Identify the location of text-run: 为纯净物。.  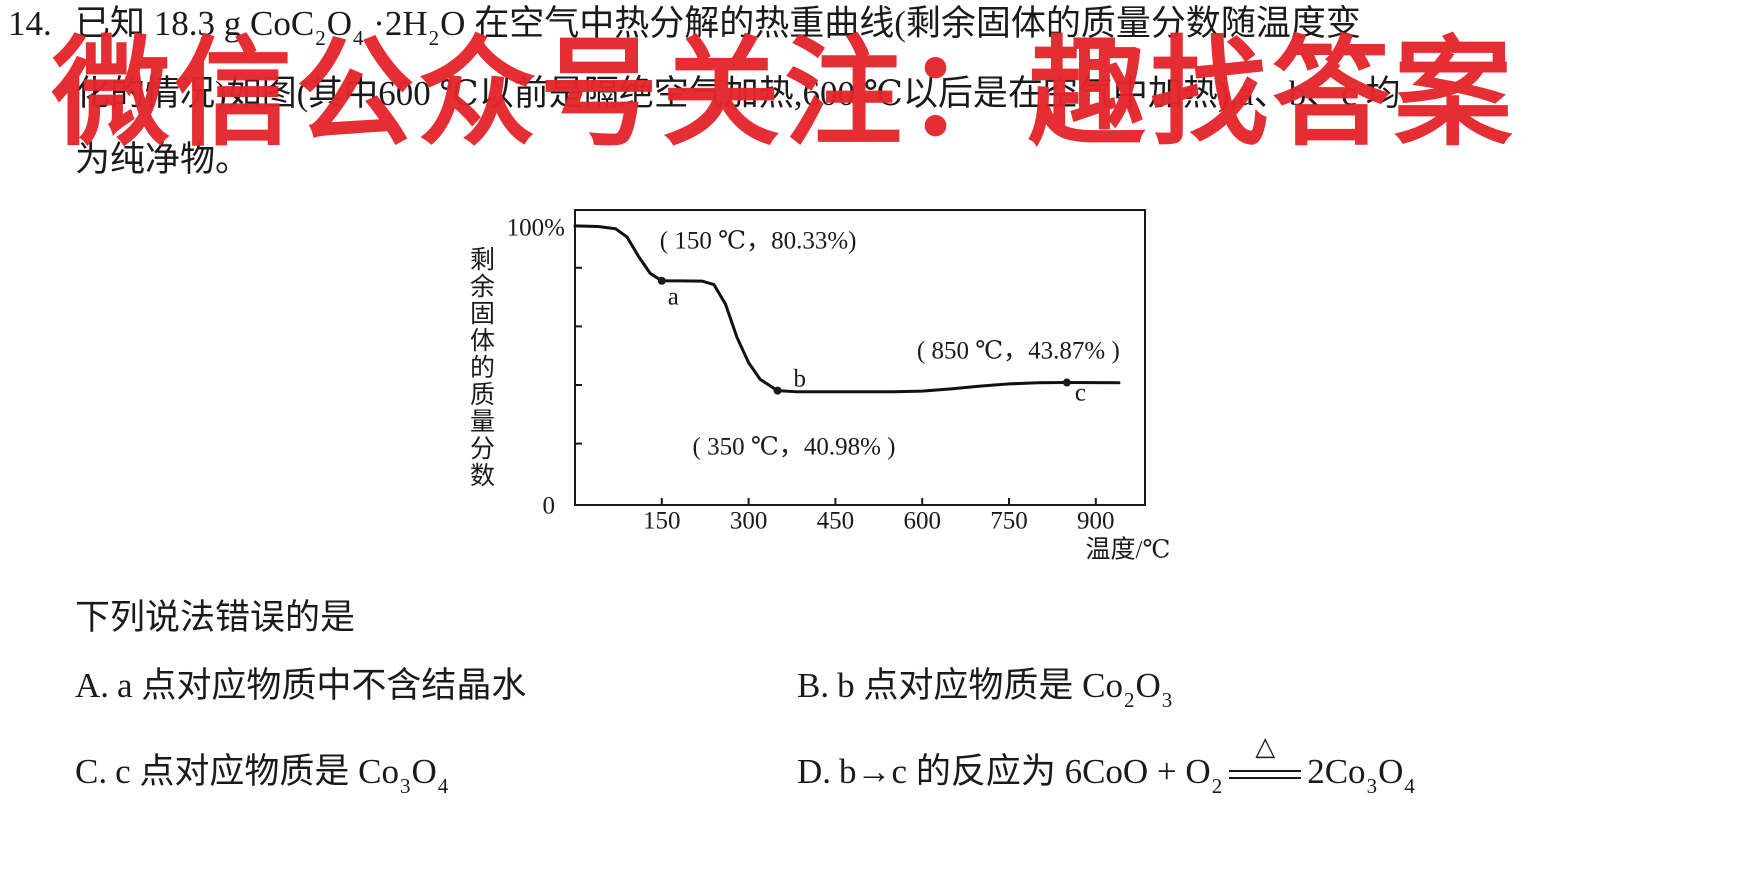
(163, 159).